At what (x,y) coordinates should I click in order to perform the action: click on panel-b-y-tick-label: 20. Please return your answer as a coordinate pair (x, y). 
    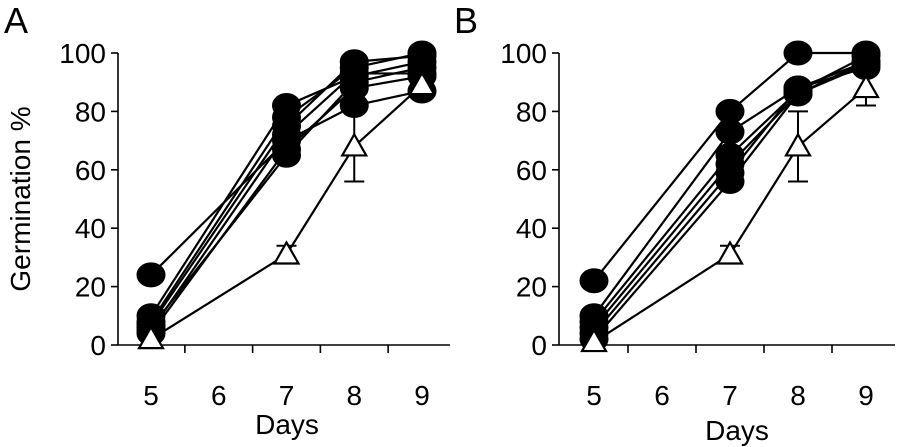
    Looking at the image, I should click on (531, 287).